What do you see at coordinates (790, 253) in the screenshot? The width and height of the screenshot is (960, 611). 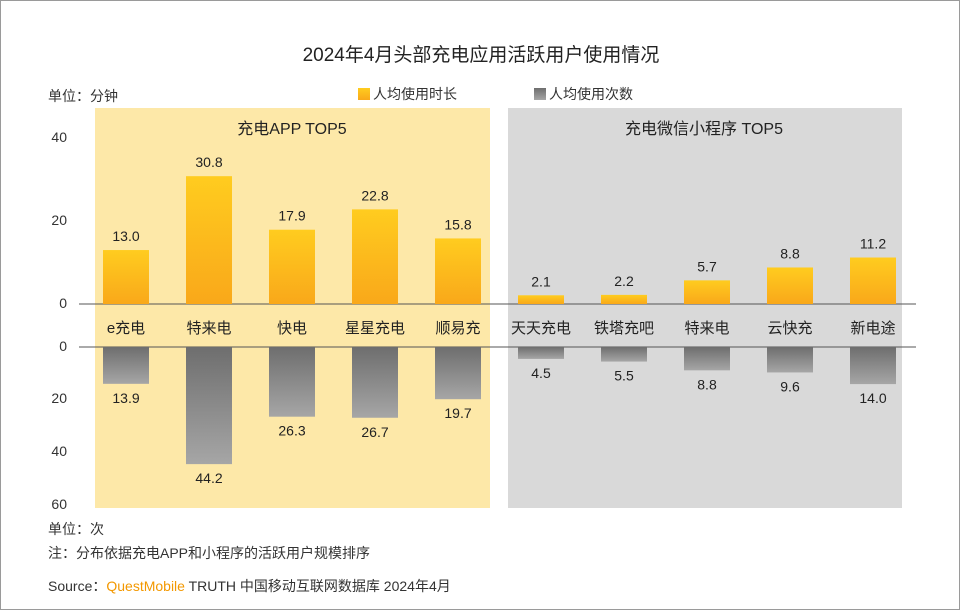 I see `value-label-duration: 8.8` at bounding box center [790, 253].